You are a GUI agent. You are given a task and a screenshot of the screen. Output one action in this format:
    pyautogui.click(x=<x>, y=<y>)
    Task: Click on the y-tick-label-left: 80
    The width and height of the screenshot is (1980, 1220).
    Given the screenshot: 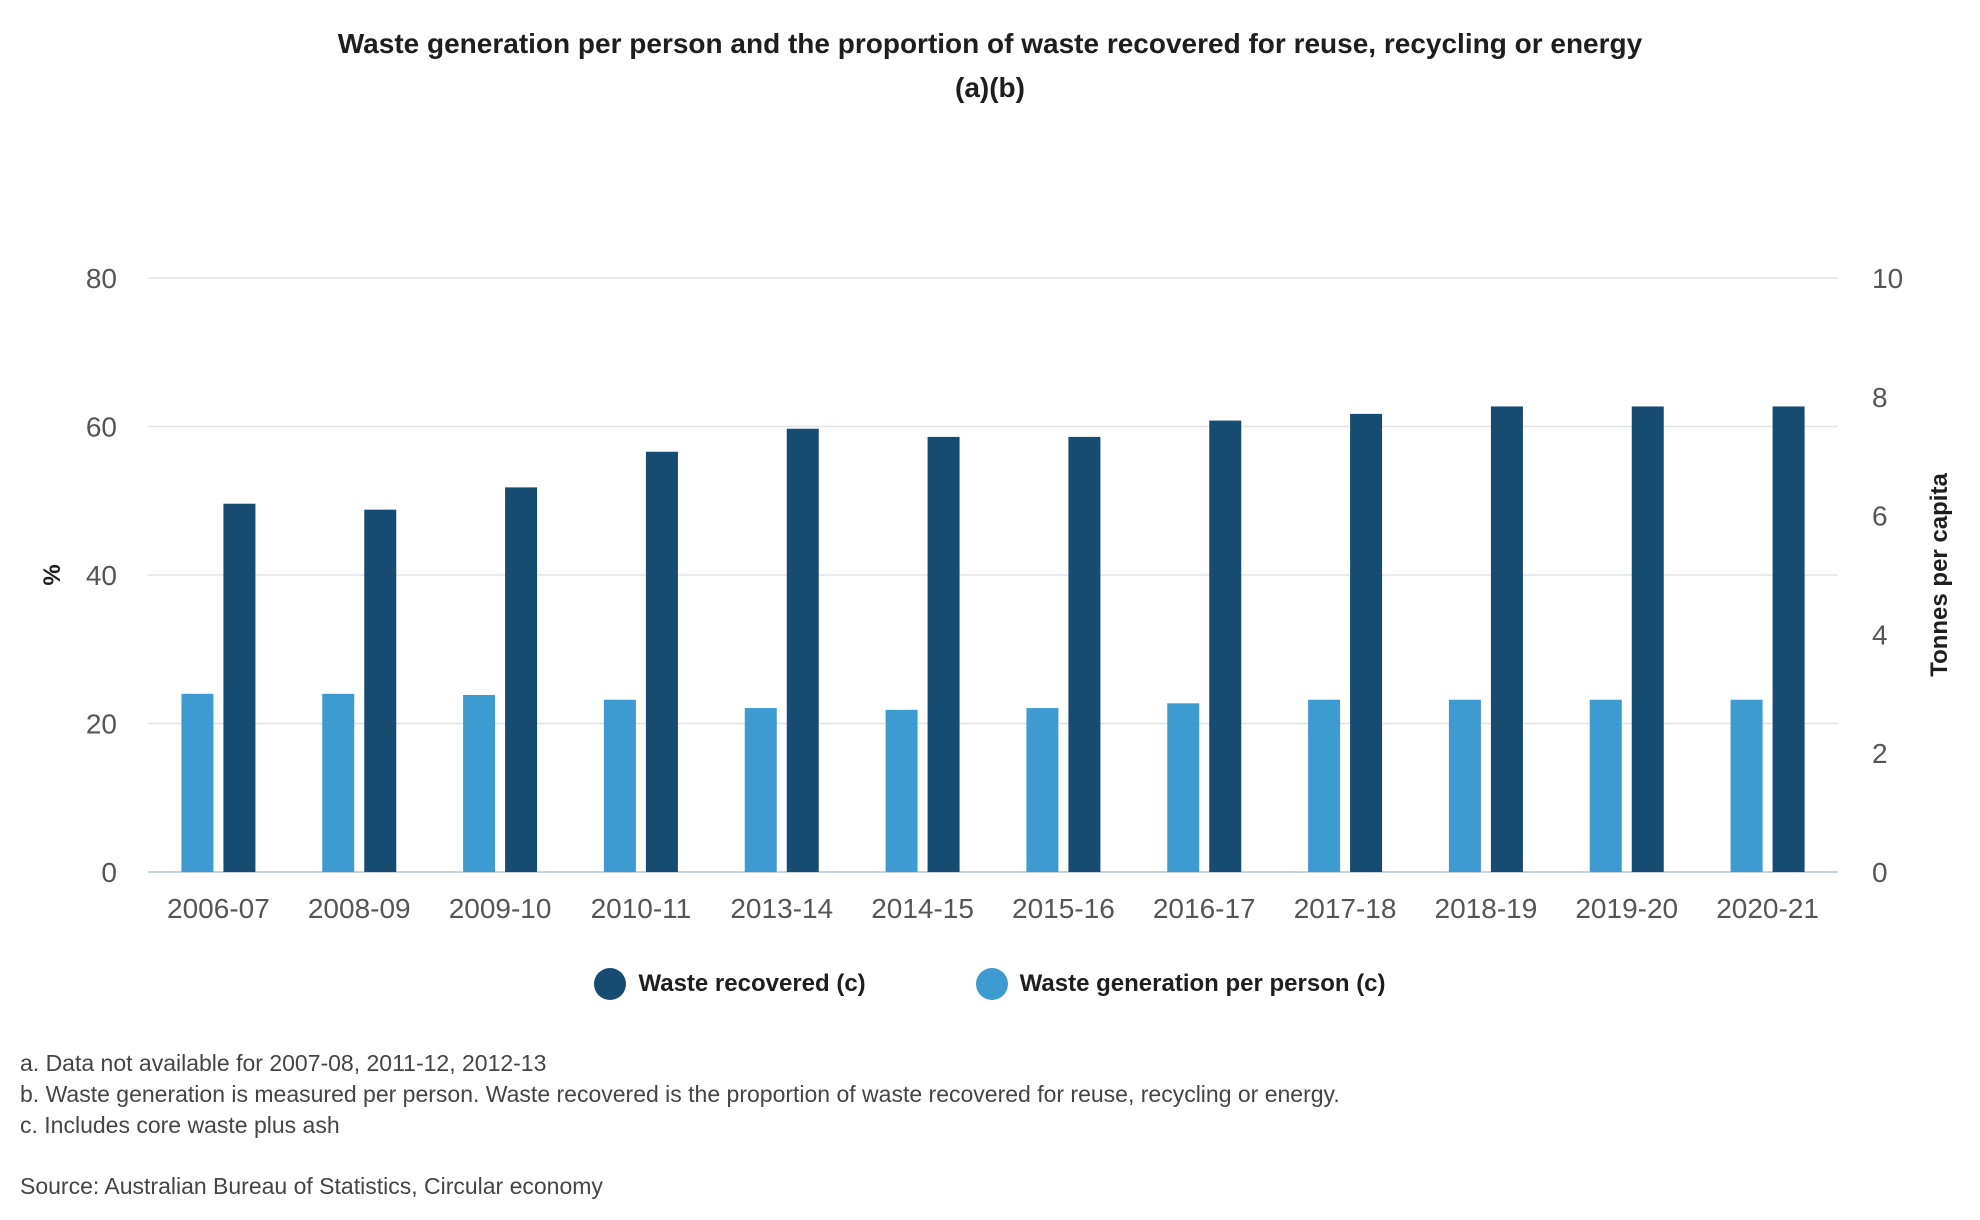 What is the action you would take?
    pyautogui.click(x=101, y=278)
    